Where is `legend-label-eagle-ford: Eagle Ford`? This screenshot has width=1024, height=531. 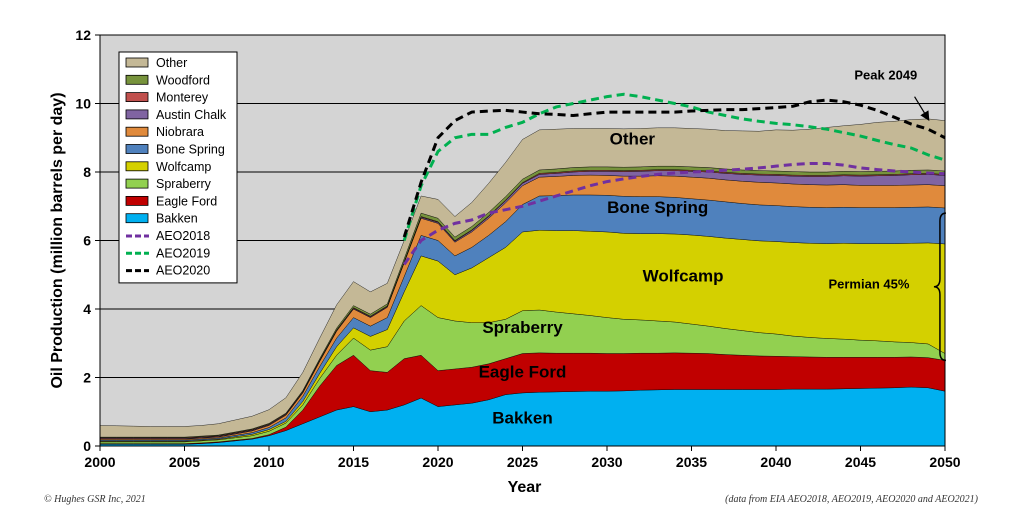 legend-label-eagle-ford: Eagle Ford is located at coordinates (186, 201).